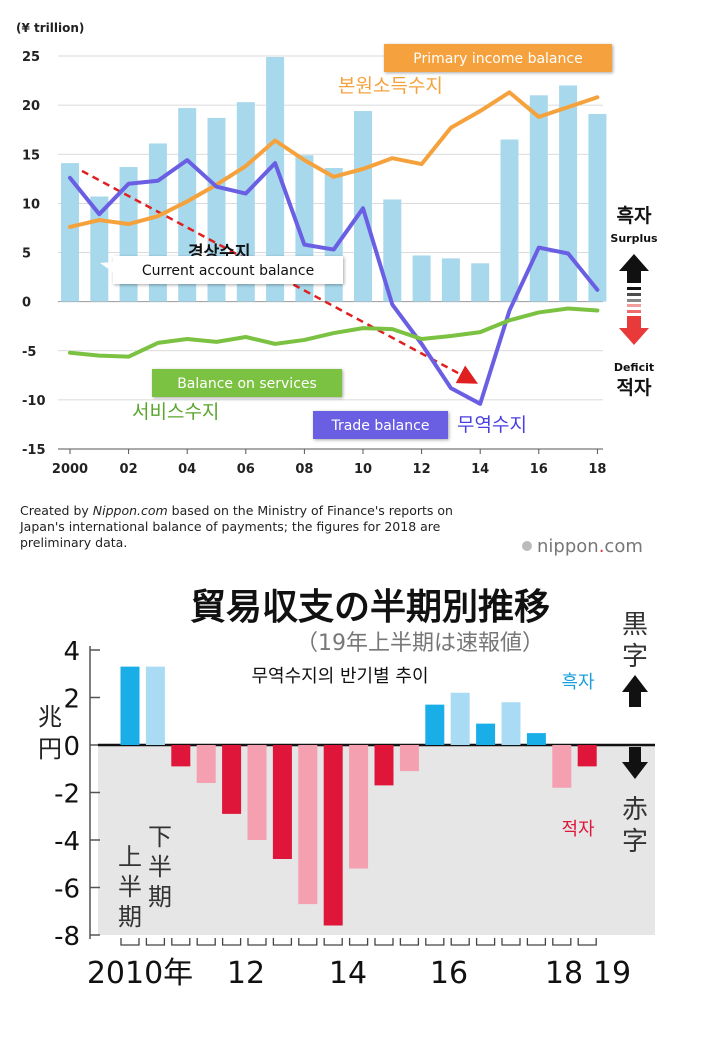  I want to click on services-label-ko: 서비스수지, so click(175, 412).